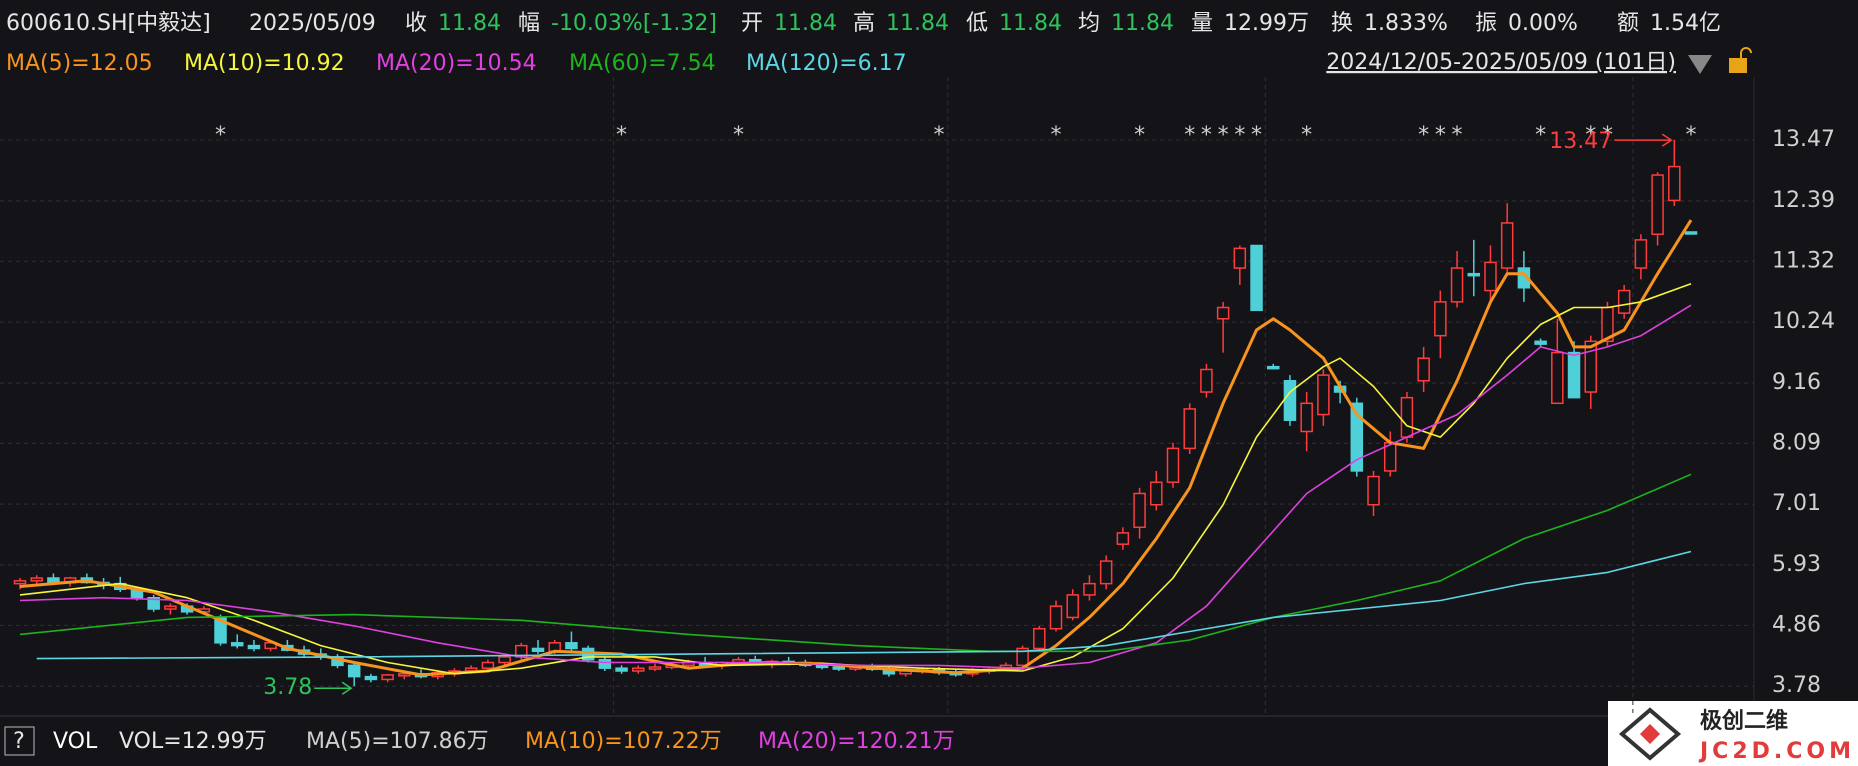 Image resolution: width=1858 pixels, height=766 pixels. What do you see at coordinates (642, 63) in the screenshot?
I see `legend-entry: MA(60)=7.54` at bounding box center [642, 63].